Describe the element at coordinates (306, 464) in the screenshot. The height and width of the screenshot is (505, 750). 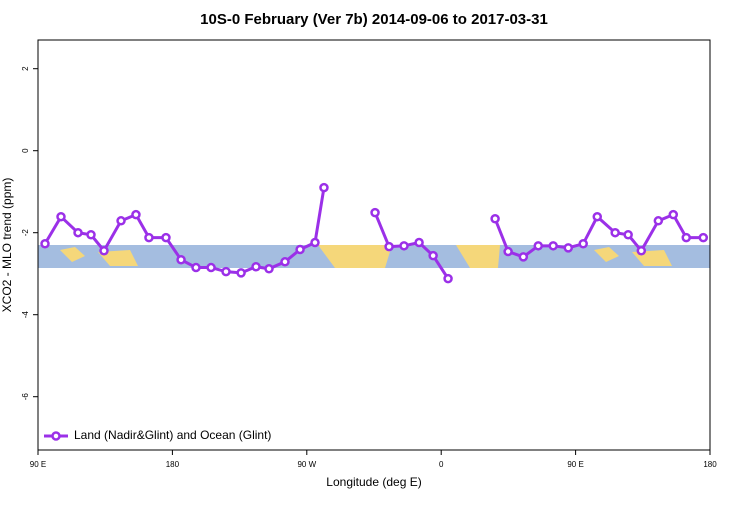
I see `x-tick-label: 90 W` at that location.